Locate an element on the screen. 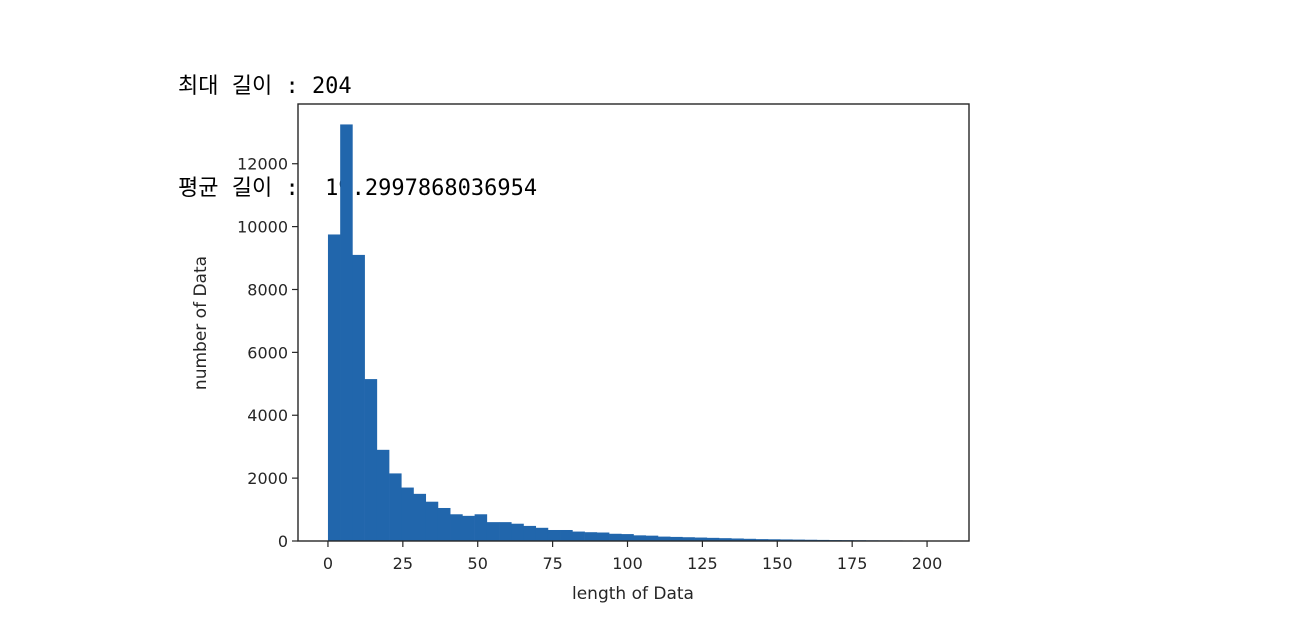 Image resolution: width=1308 pixels, height=626 pixels. x-tick-label: 200 is located at coordinates (927, 563).